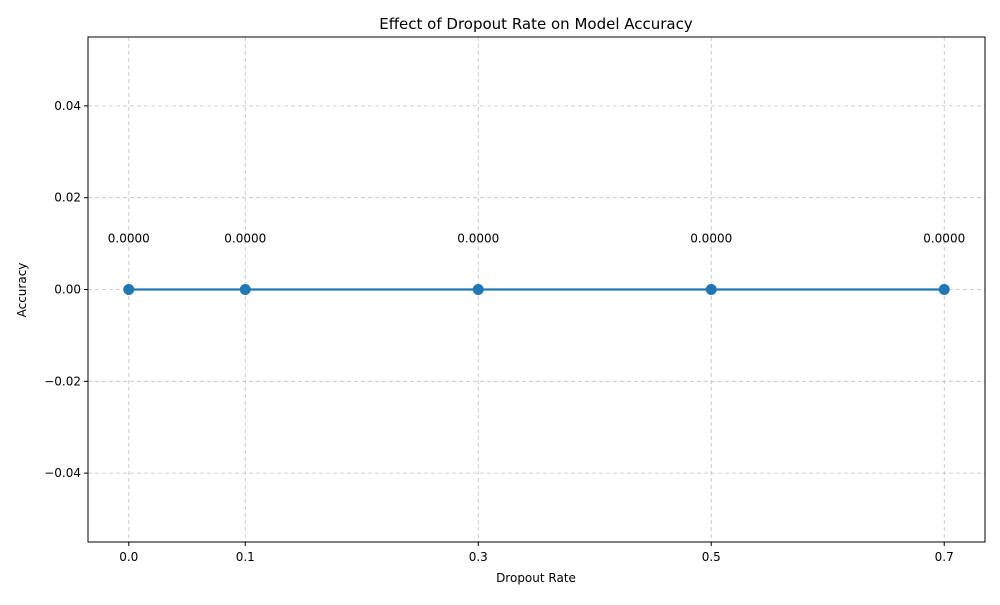 The image size is (1000, 605). I want to click on y-tick-label: −0.02, so click(62, 381).